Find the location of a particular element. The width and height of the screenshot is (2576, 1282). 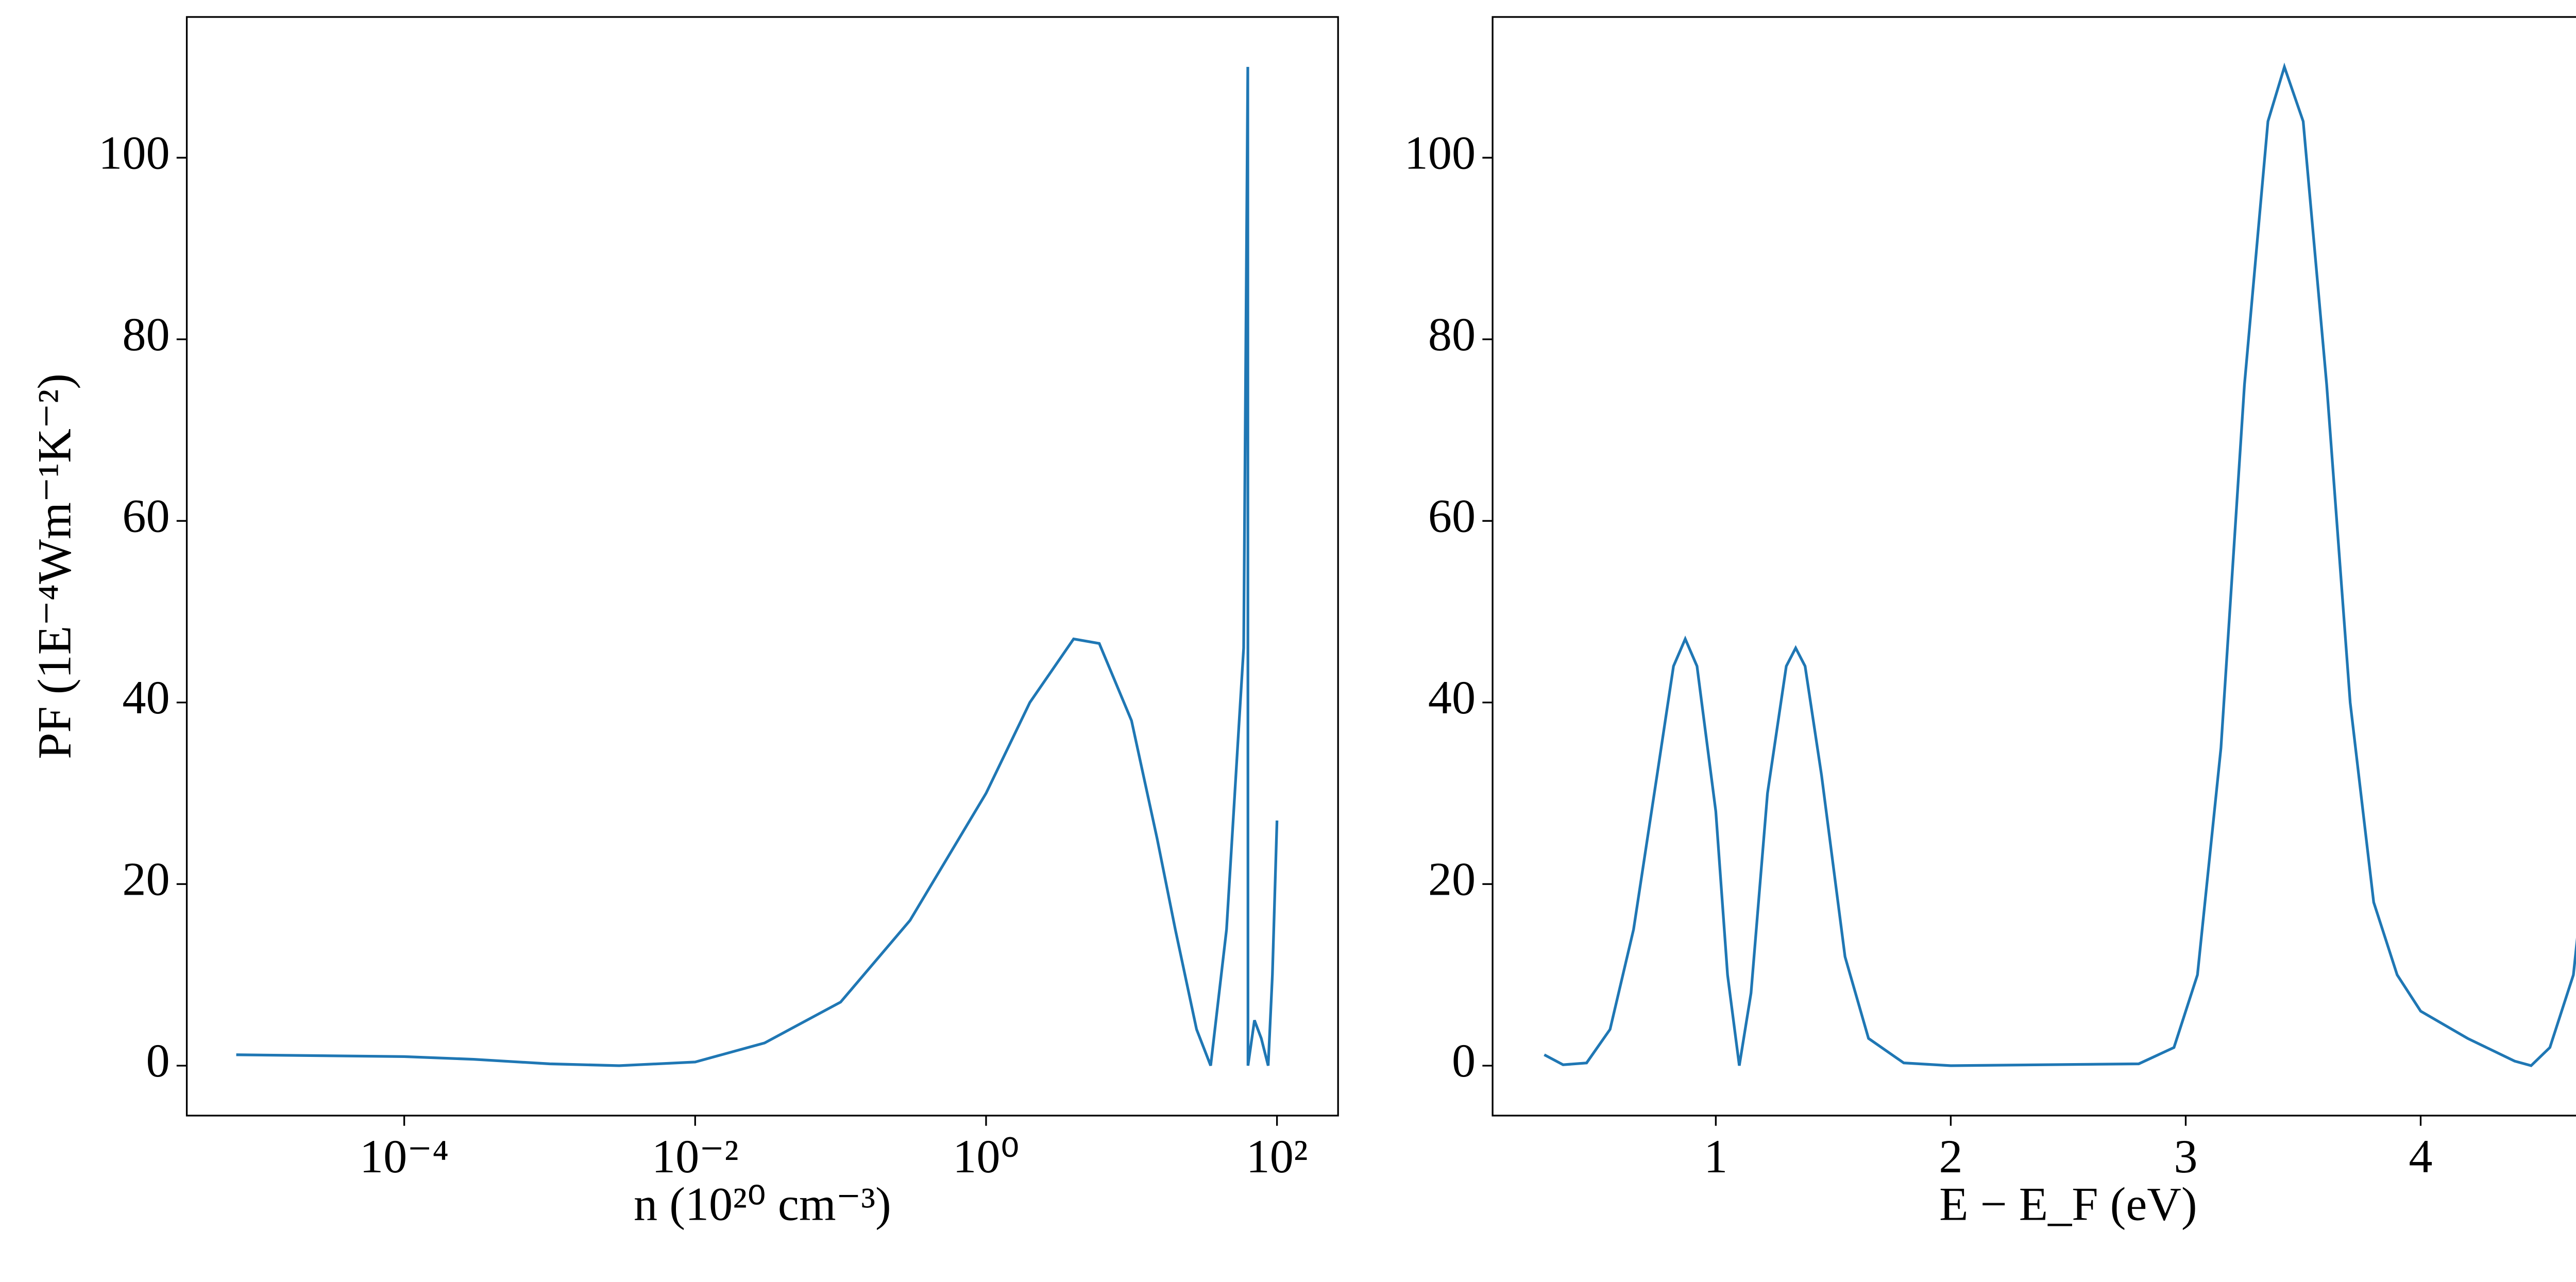

x-tick-label: 10² is located at coordinates (1277, 1156).